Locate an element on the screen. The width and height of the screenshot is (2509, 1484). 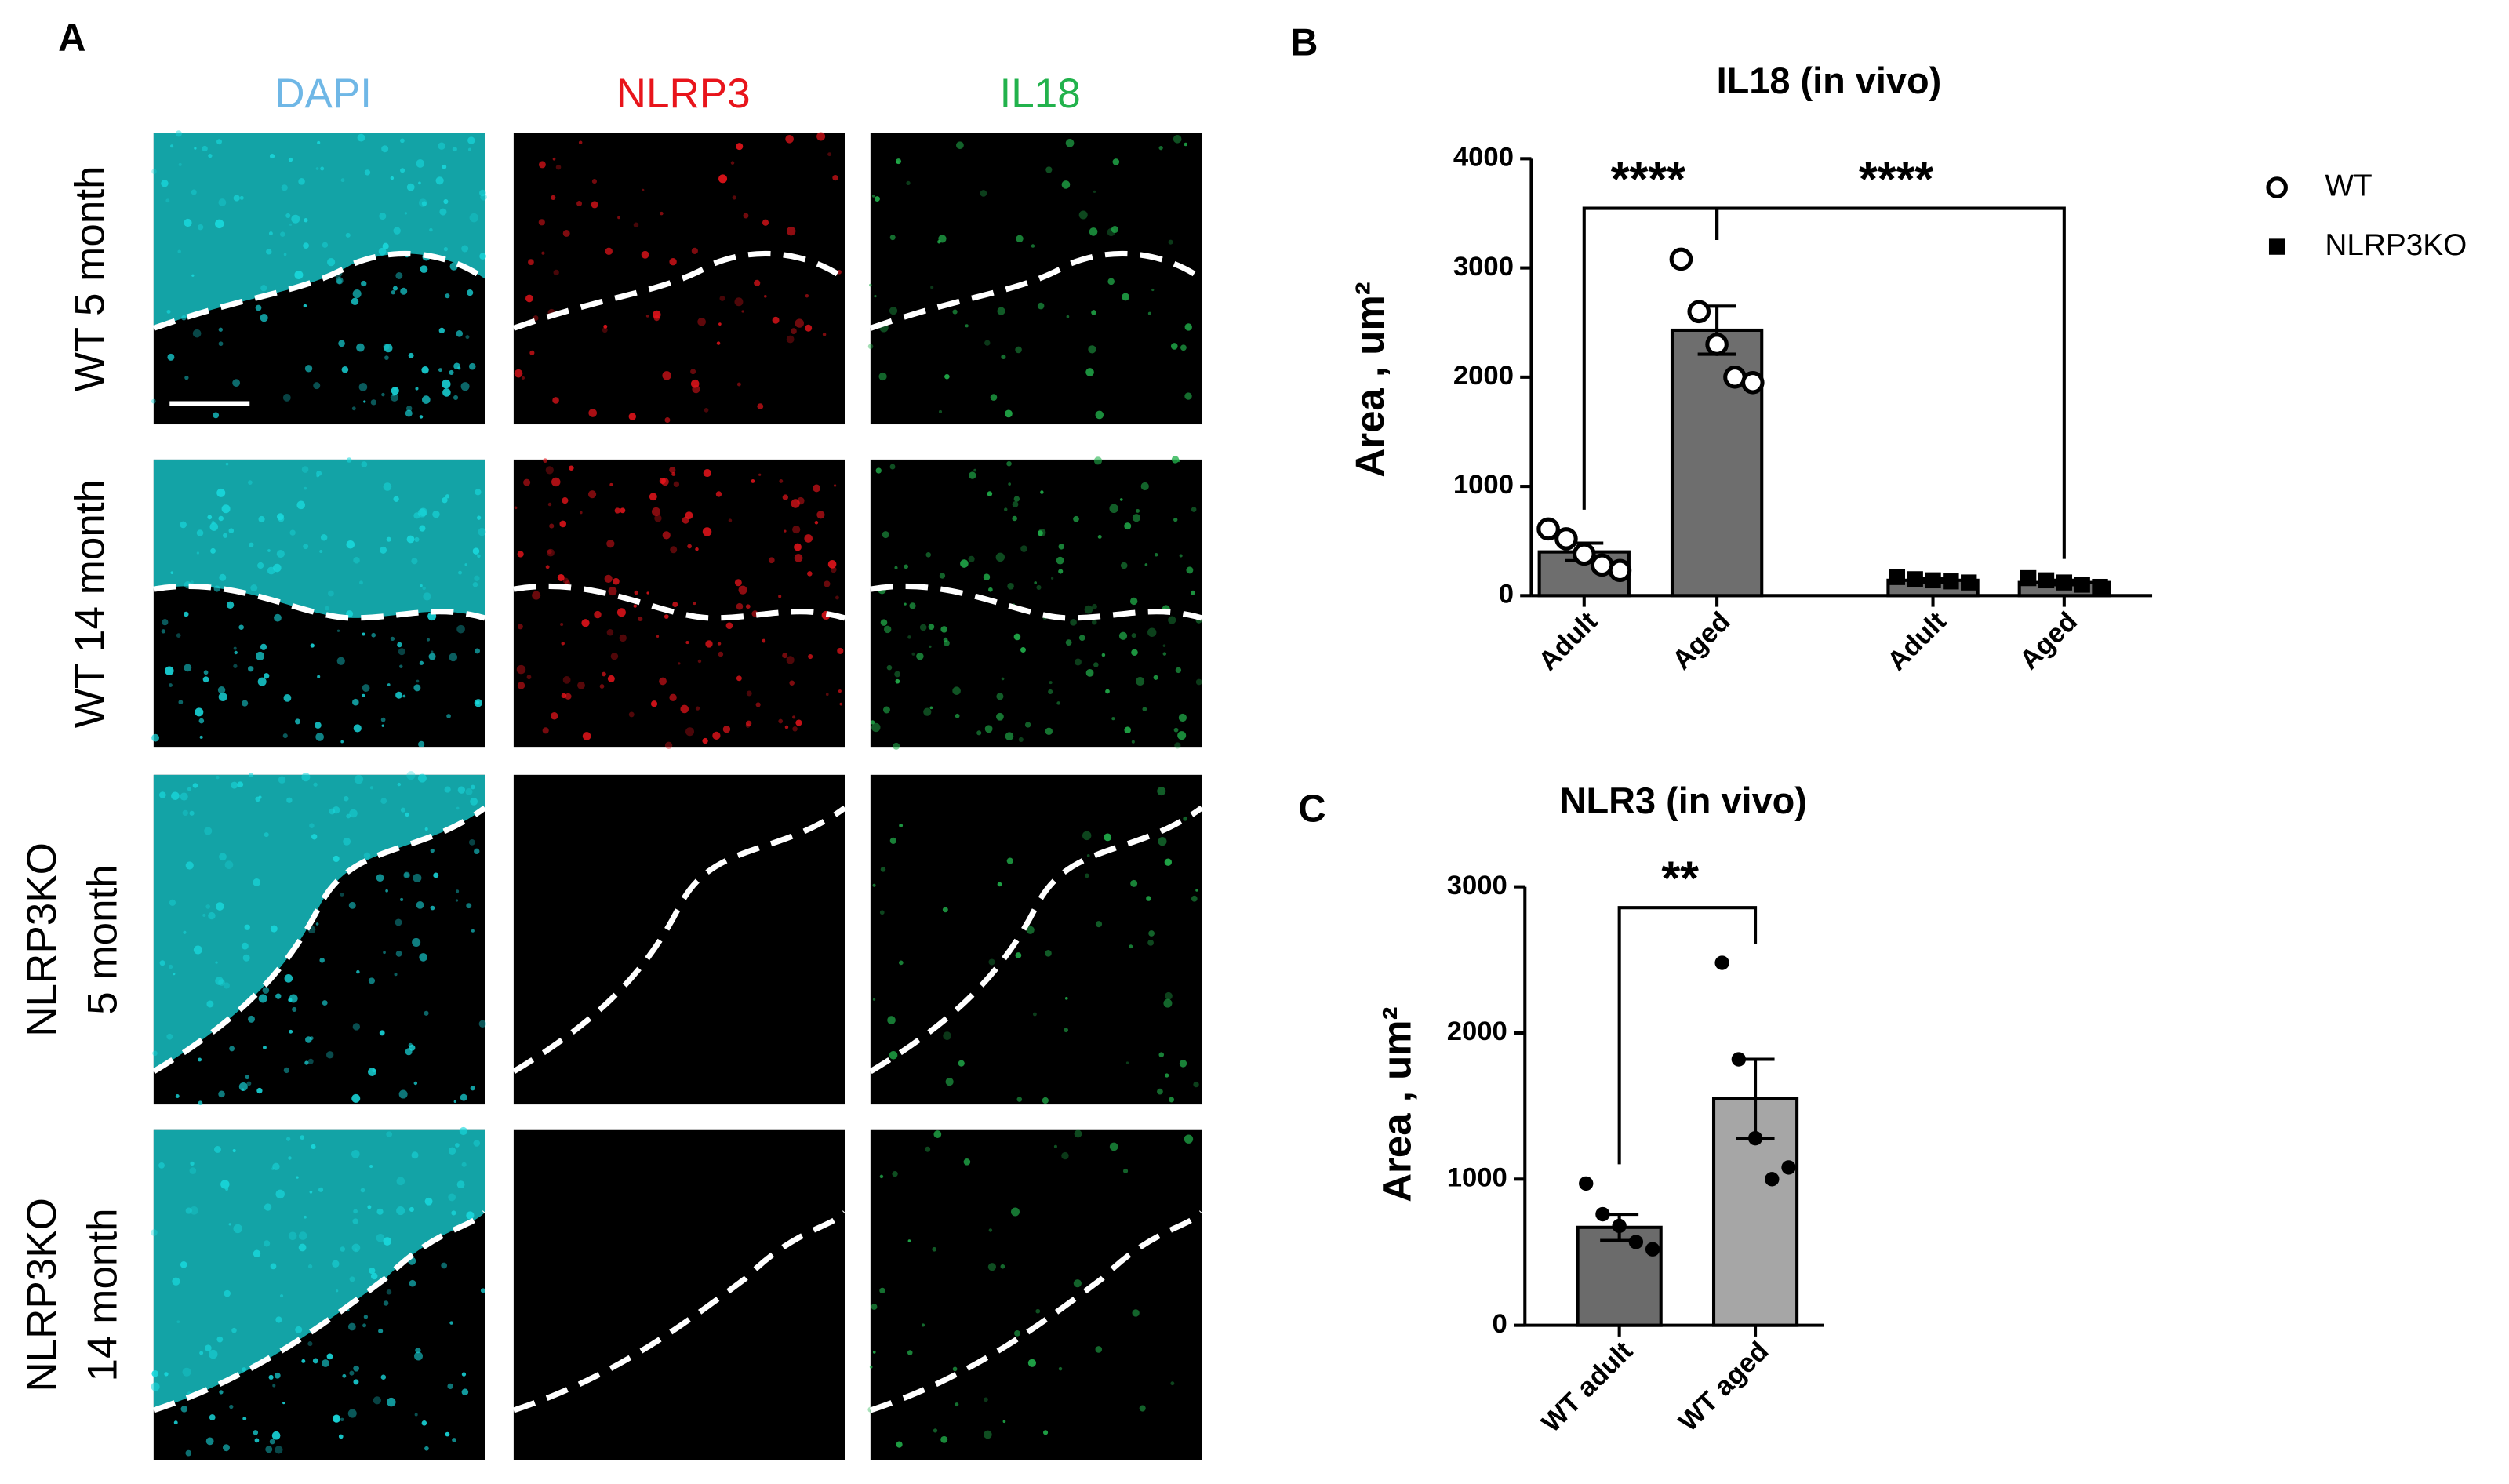
x-tick-label: WT adult is located at coordinates (1587, 1387).